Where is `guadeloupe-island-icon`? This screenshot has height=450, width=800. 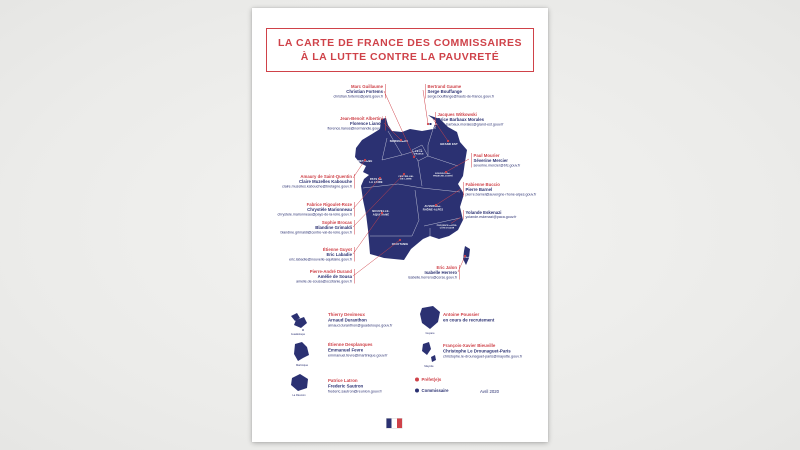 guadeloupe-island-icon is located at coordinates (299, 322).